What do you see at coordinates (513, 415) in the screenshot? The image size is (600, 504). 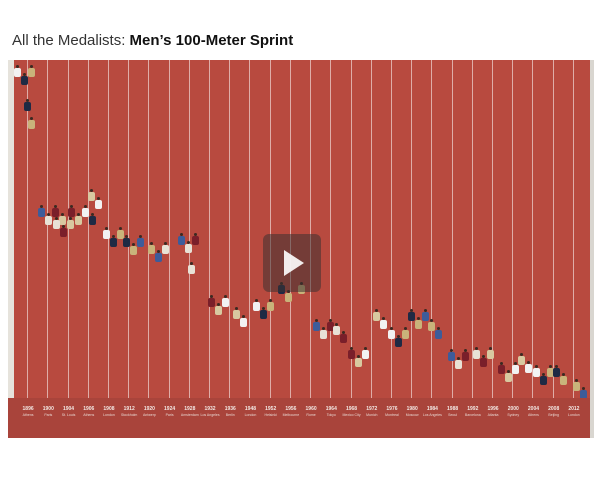 I see `city-label: Sydney` at bounding box center [513, 415].